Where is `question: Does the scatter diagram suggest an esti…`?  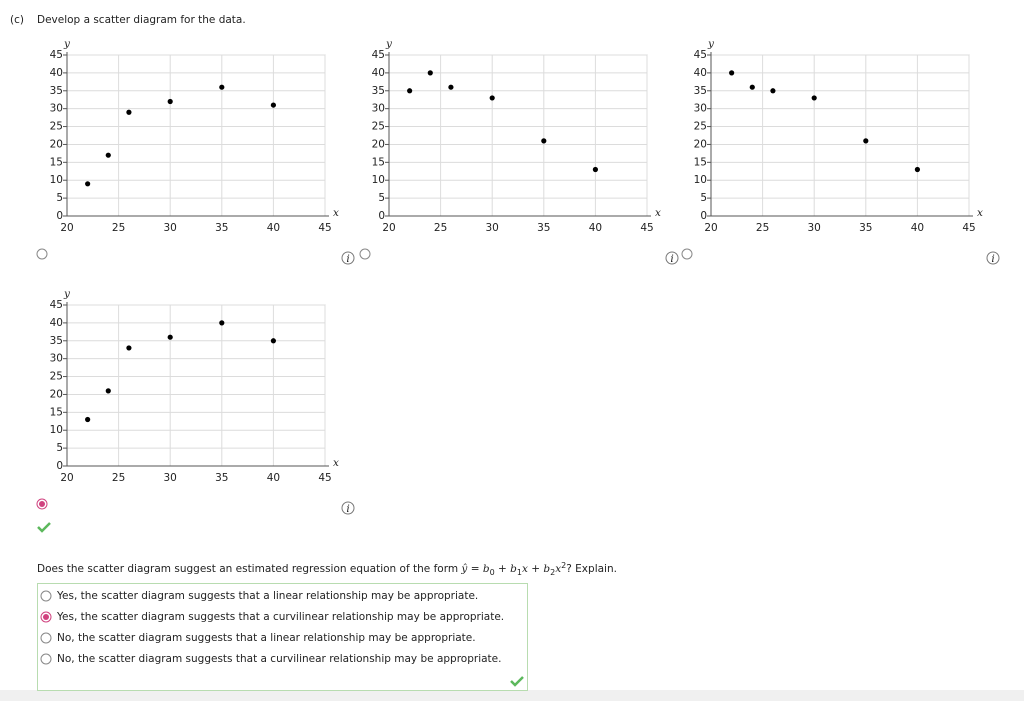
question: Does the scatter diagram suggest an esti… is located at coordinates (327, 569).